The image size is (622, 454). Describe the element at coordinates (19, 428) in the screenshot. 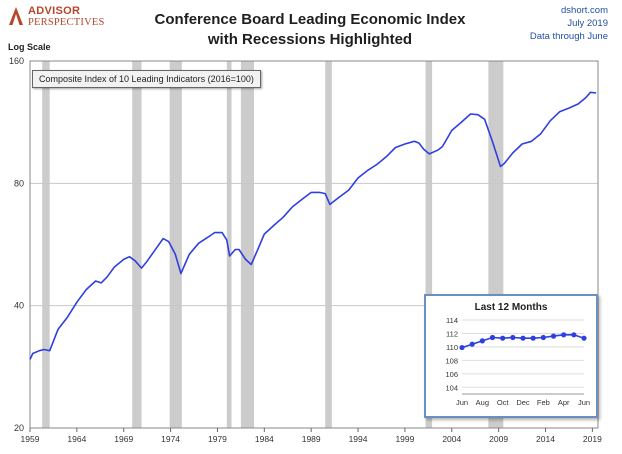

I see `y-tick-label: 20` at that location.